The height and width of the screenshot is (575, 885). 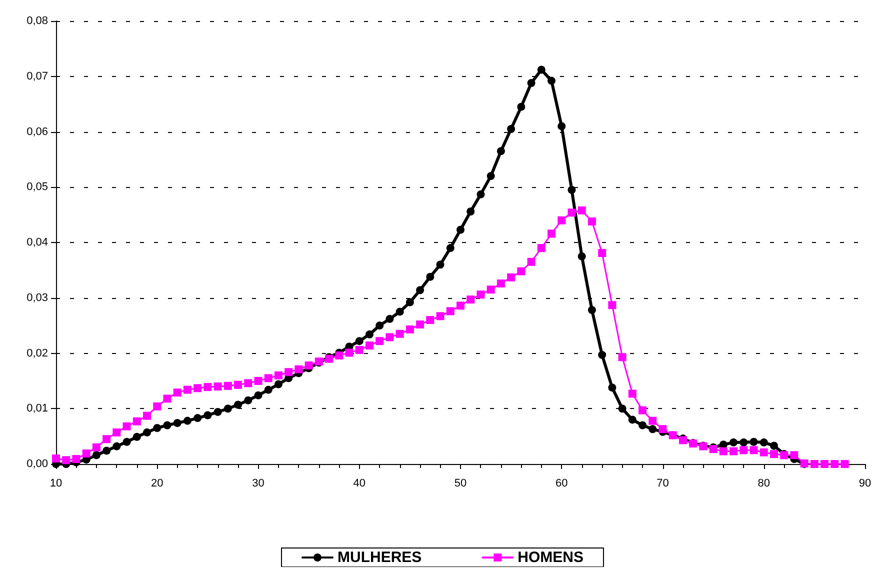 What do you see at coordinates (258, 484) in the screenshot?
I see `x-tick-label: 30` at bounding box center [258, 484].